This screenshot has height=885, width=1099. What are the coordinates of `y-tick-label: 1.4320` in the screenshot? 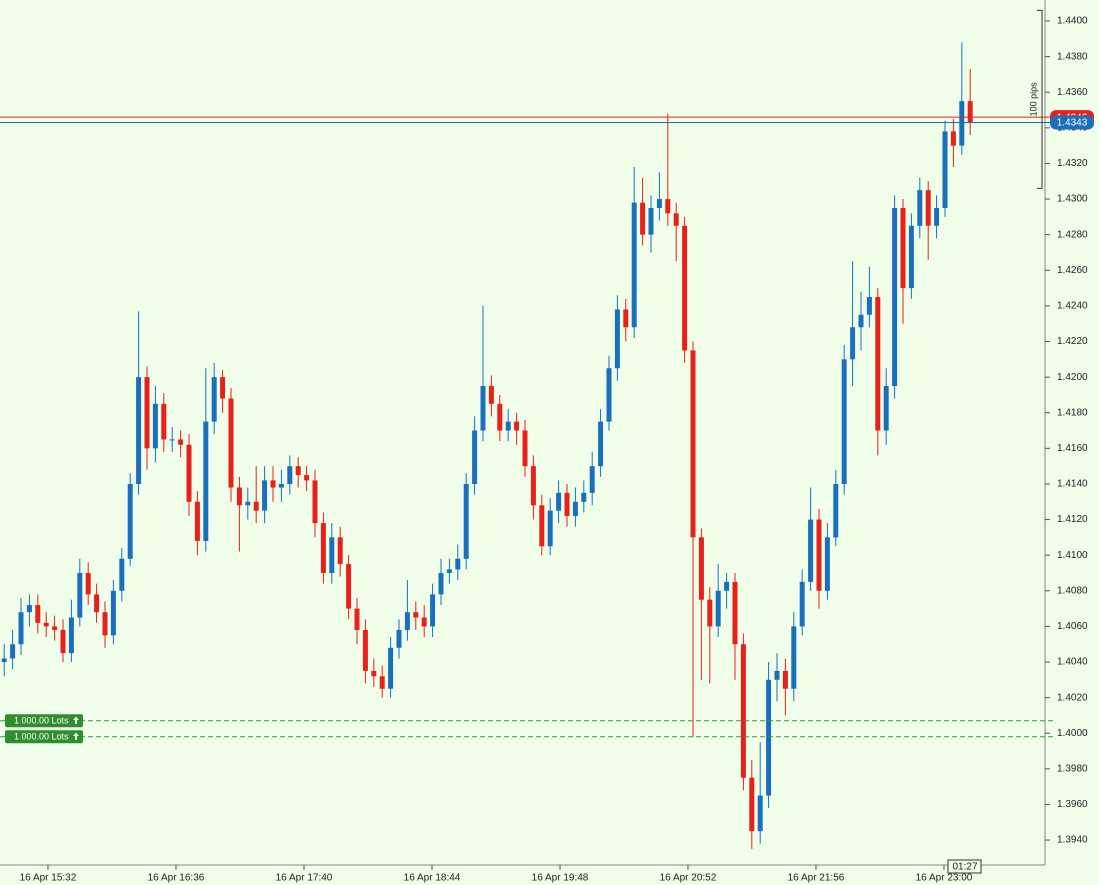 It's located at (1072, 163).